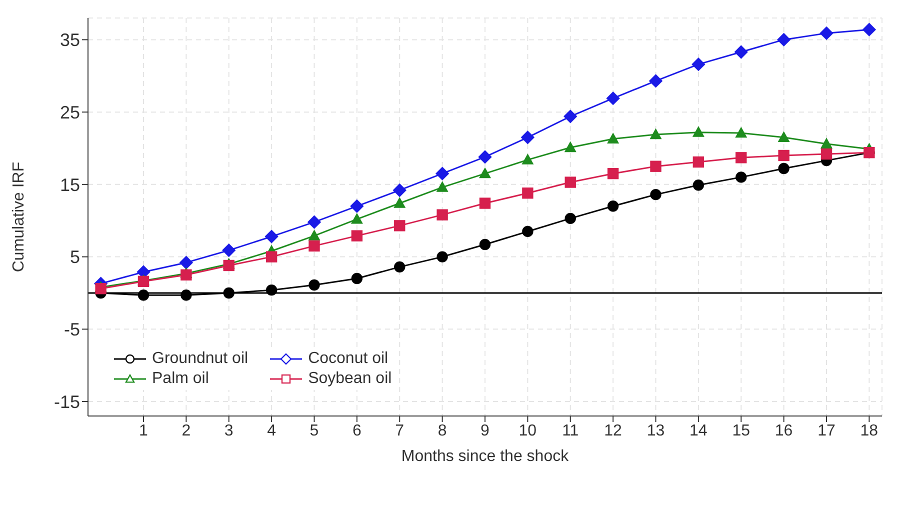 The height and width of the screenshot is (521, 900). I want to click on x-tick-label: 13, so click(655, 431).